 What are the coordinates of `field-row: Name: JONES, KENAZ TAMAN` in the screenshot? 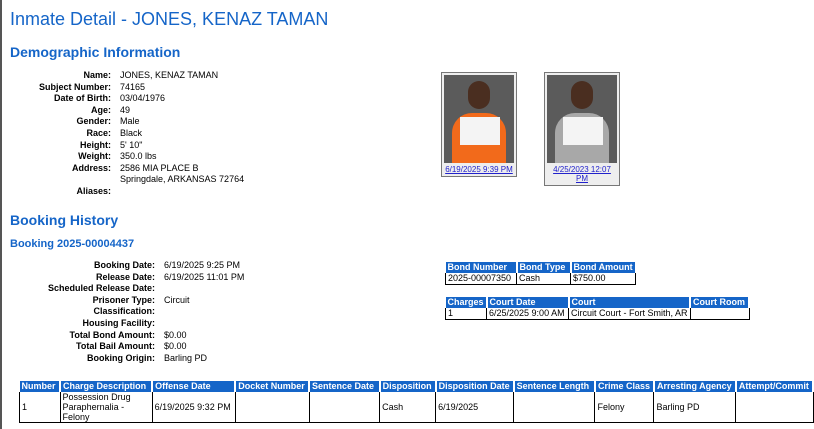 It's located at (122, 76).